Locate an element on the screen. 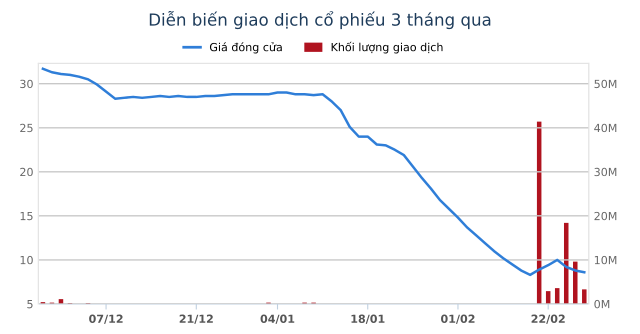 This screenshot has width=640, height=334. y2-tick-label: 10M is located at coordinates (605, 260).